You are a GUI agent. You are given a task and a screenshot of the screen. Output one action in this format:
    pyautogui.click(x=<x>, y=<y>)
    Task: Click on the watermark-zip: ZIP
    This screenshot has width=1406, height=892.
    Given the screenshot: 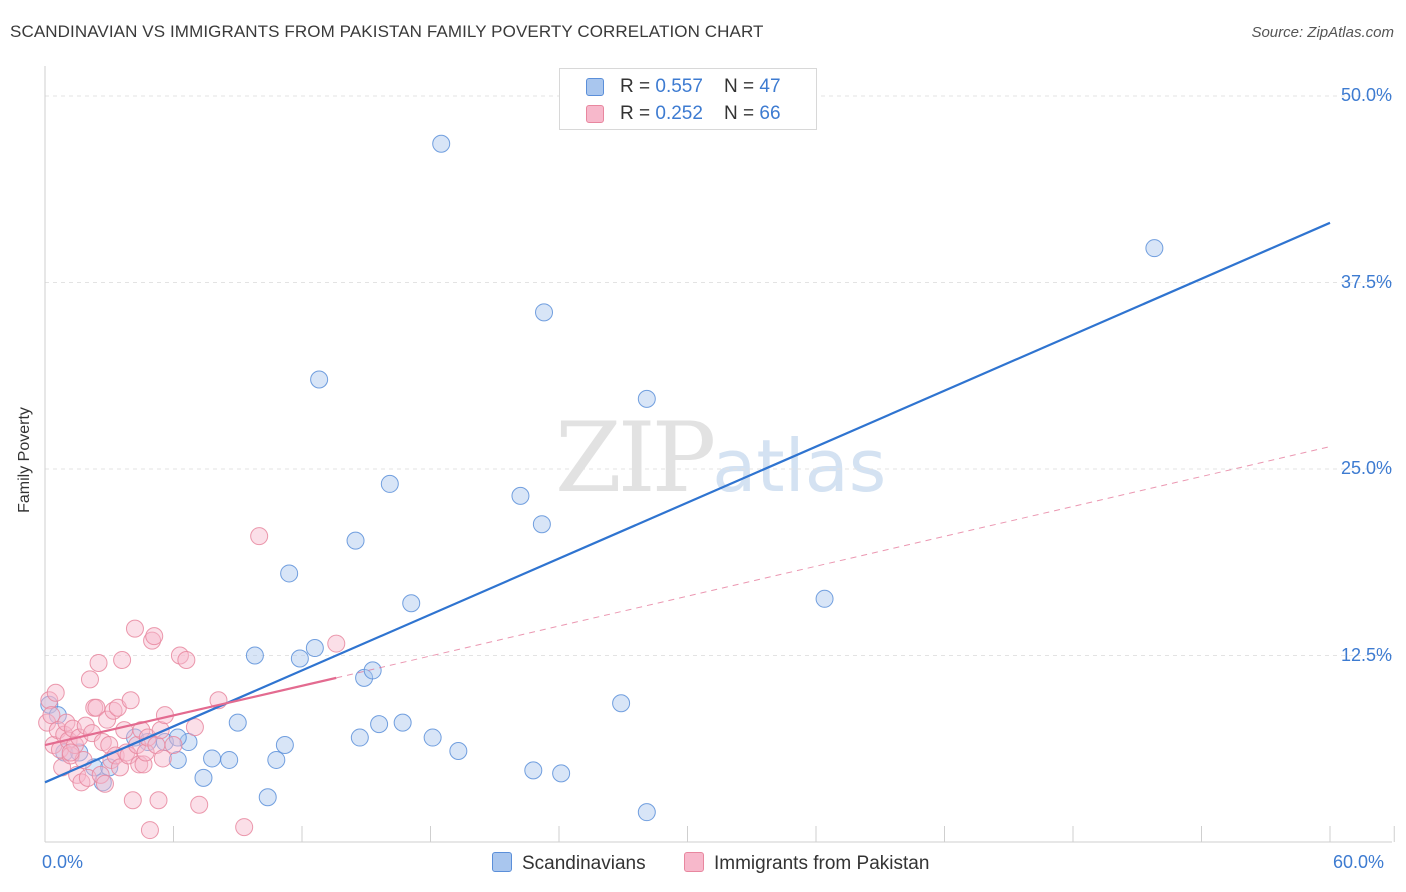 What is the action you would take?
    pyautogui.click(x=635, y=458)
    